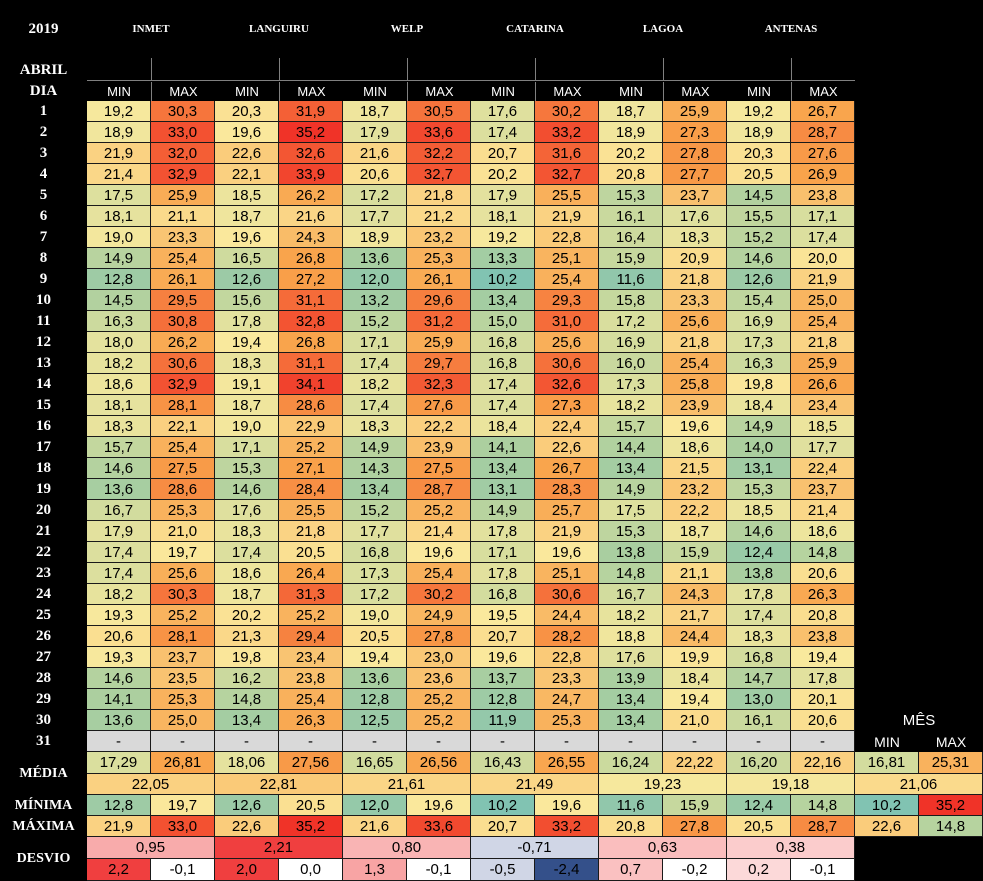  What do you see at coordinates (311, 552) in the screenshot?
I see `temp-cell: 20,5` at bounding box center [311, 552].